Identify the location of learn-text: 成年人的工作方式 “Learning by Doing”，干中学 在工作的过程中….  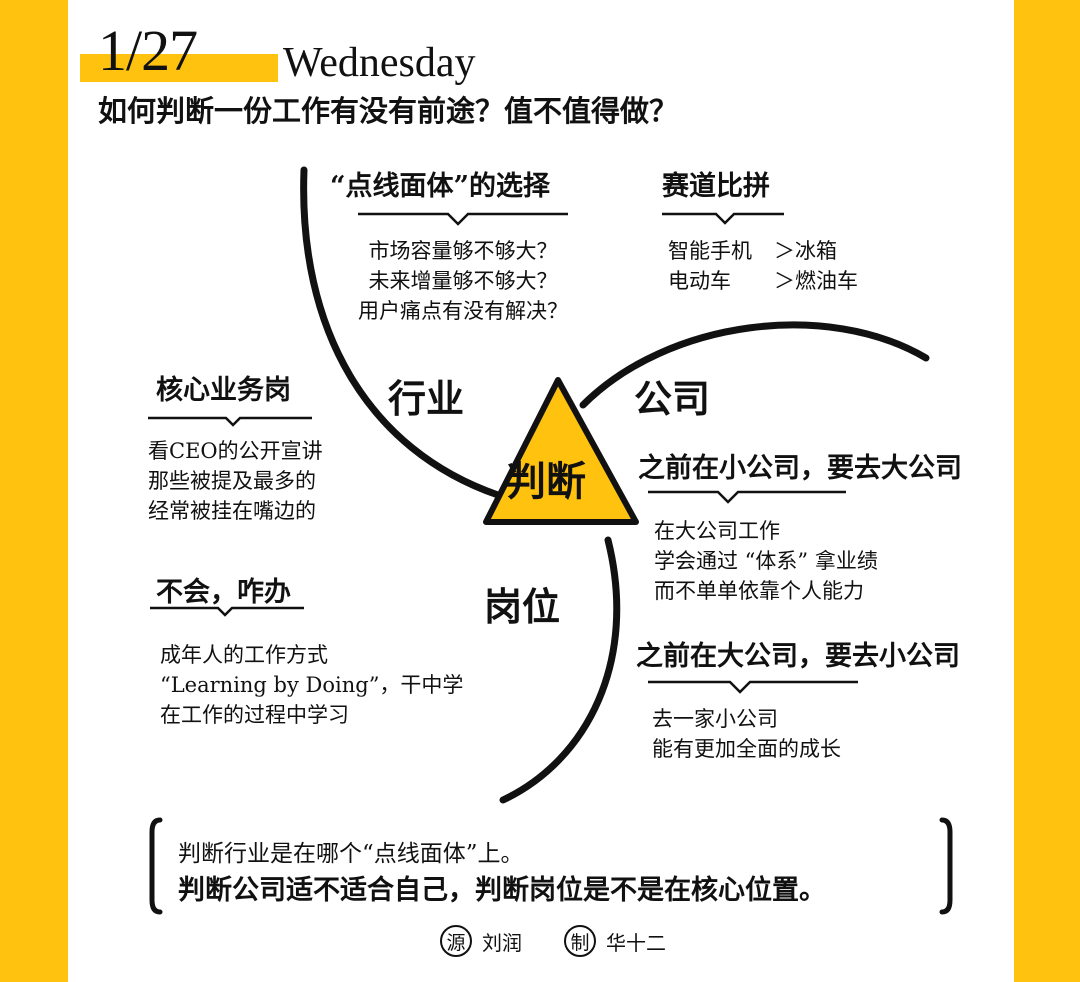
(311, 685).